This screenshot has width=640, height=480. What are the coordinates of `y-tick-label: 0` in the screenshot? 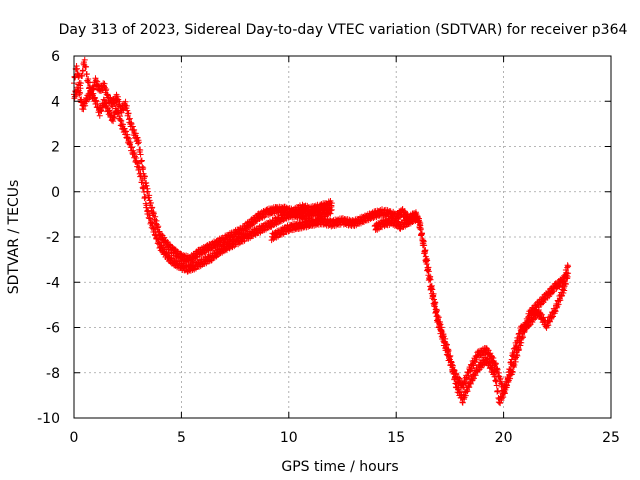 It's located at (55, 193).